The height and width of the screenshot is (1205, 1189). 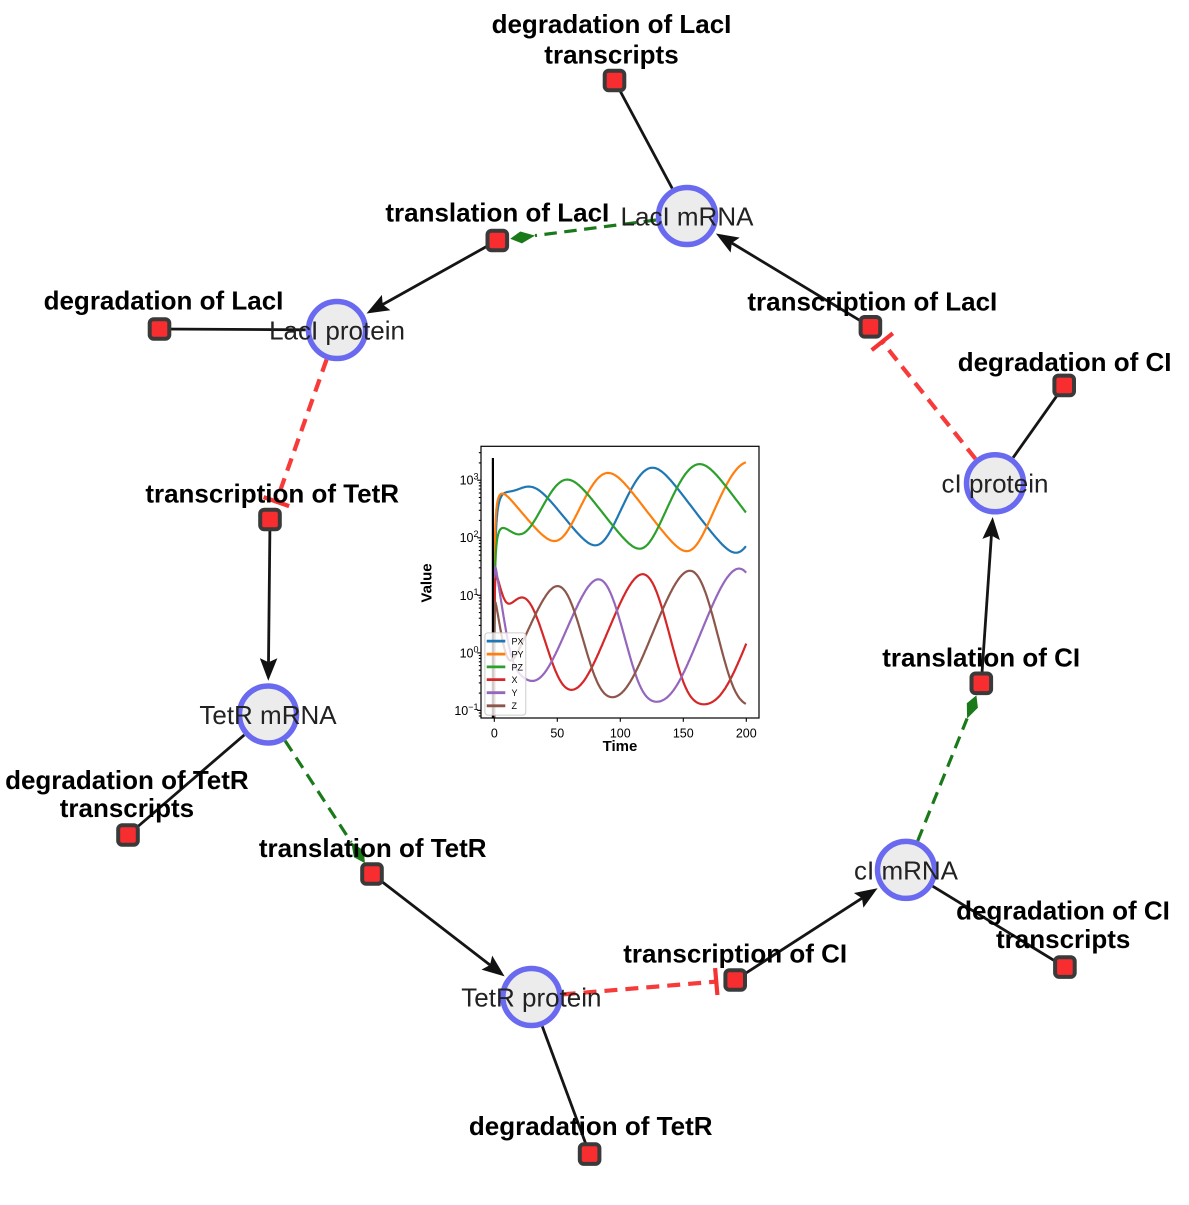 I want to click on svg-text: LacI mRNA, so click(x=688, y=217).